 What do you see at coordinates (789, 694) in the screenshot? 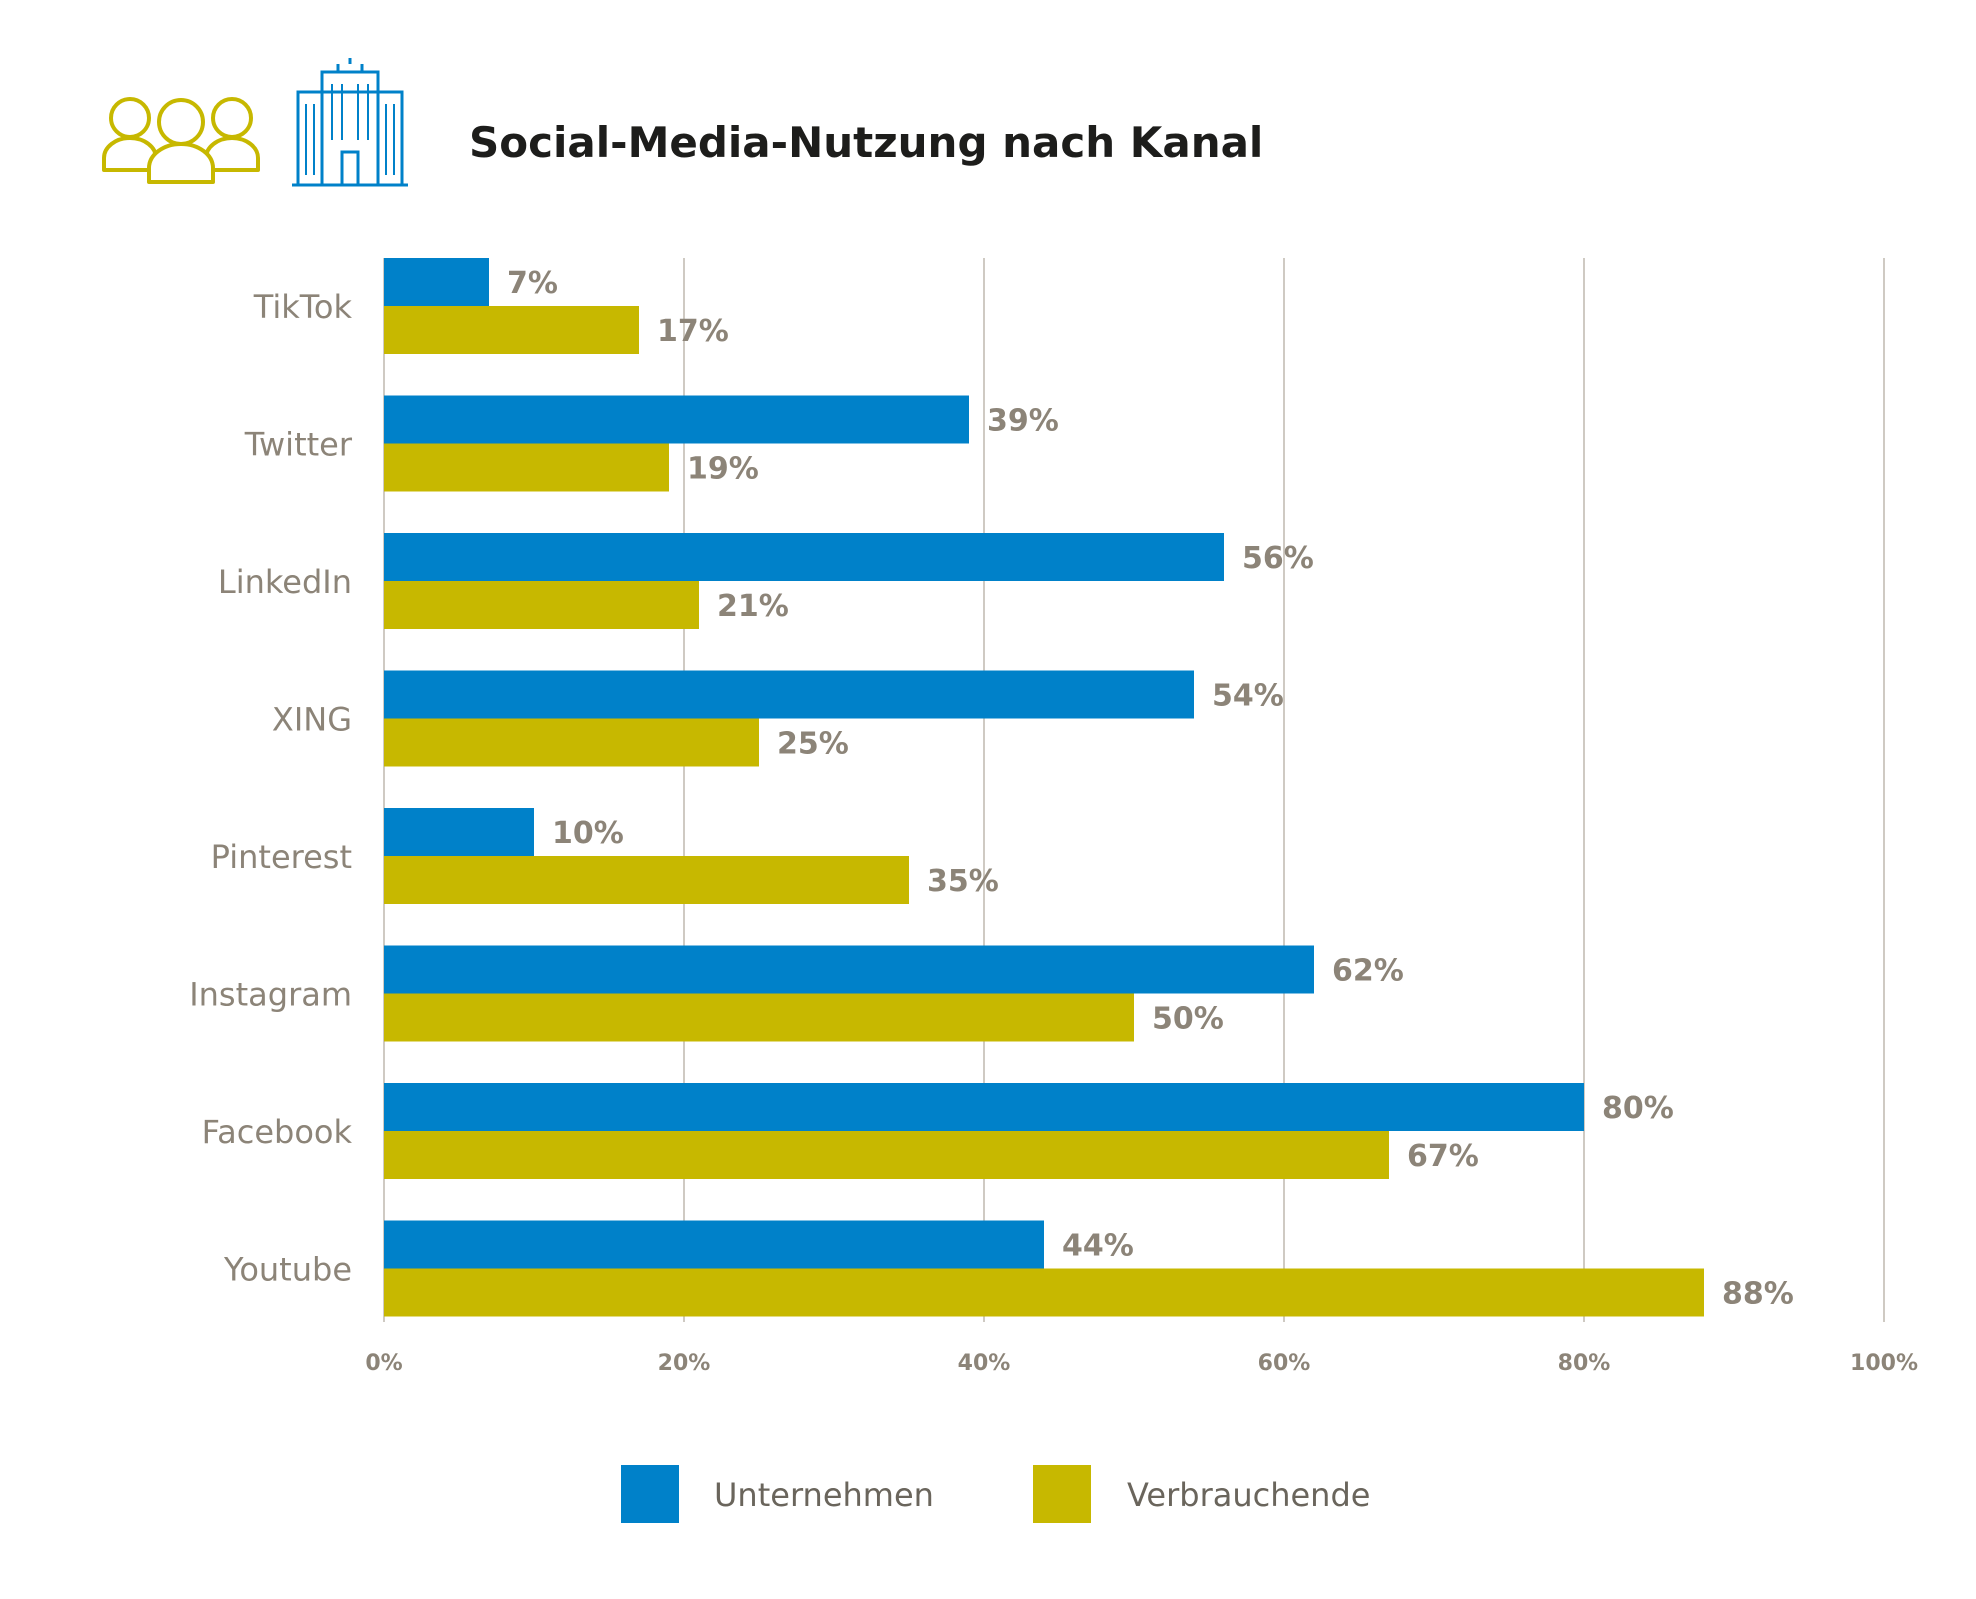
I see `bar-unternehmen-xing` at bounding box center [789, 694].